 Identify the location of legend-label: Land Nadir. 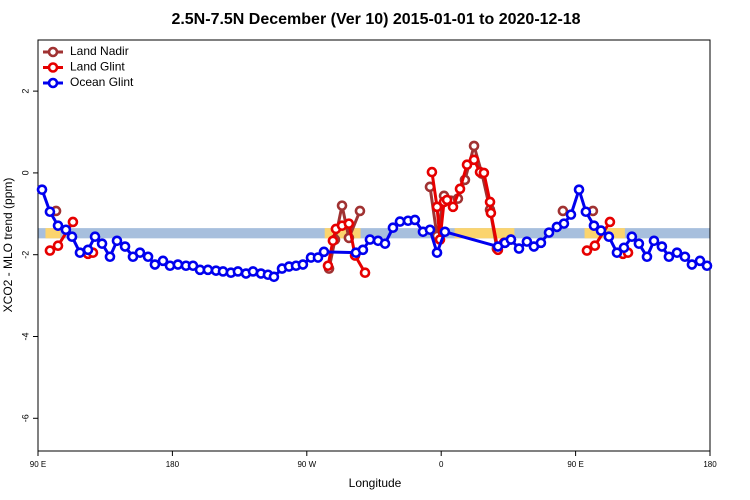
(99, 51).